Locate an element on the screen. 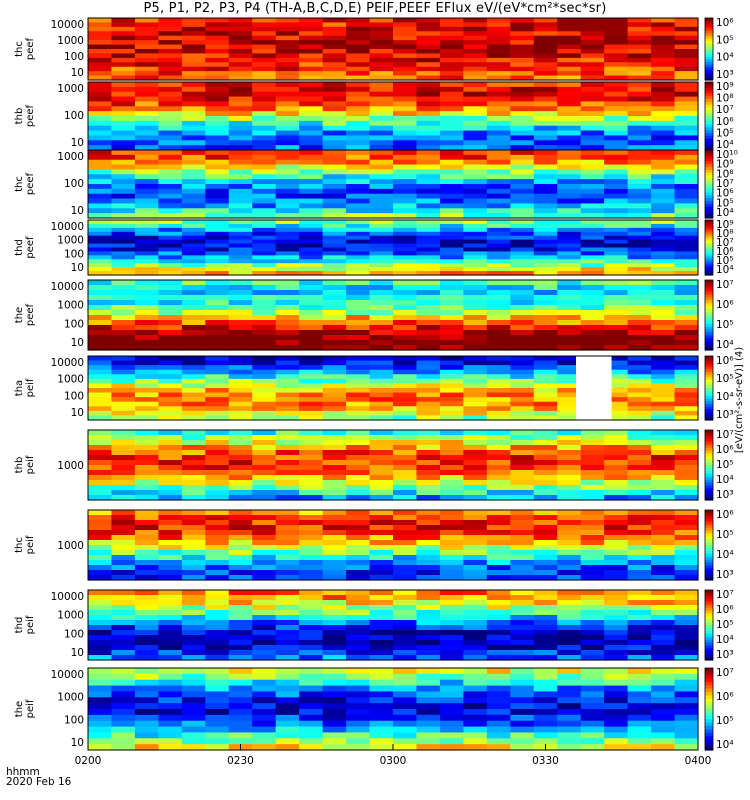 This screenshot has width=750, height=800. colorbar-axis-label: [eV/(cm²-s-sr-eV)] (4) is located at coordinates (739, 400).